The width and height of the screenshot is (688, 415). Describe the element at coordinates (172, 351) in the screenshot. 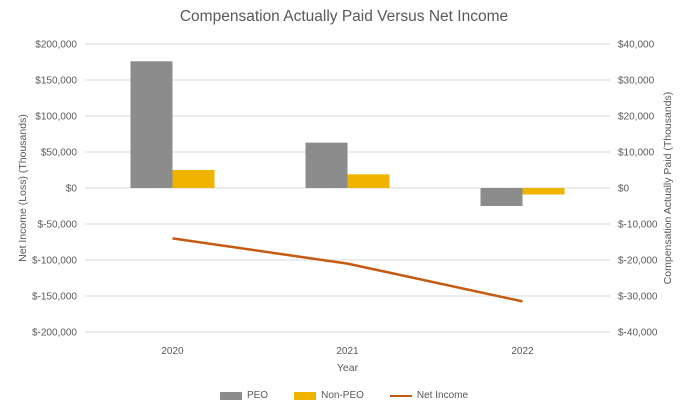

I see `x-tick-label: 2020` at that location.